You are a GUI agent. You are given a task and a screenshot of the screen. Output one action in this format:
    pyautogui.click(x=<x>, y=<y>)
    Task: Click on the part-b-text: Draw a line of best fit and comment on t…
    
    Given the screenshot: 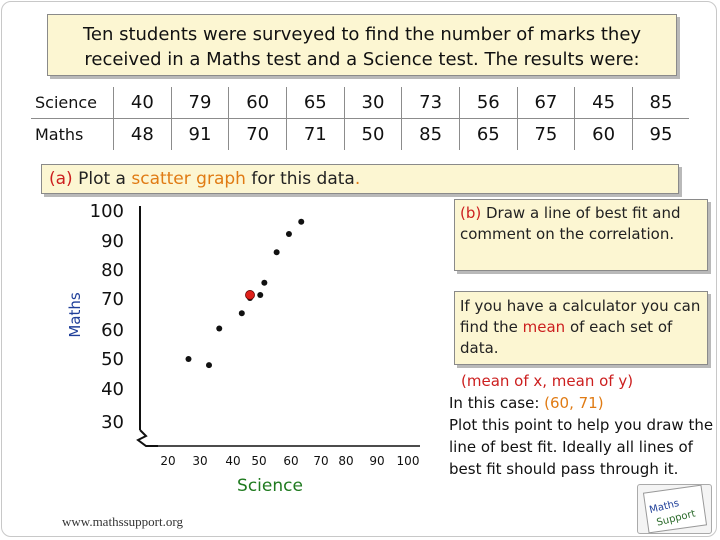 What is the action you would take?
    pyautogui.click(x=570, y=223)
    